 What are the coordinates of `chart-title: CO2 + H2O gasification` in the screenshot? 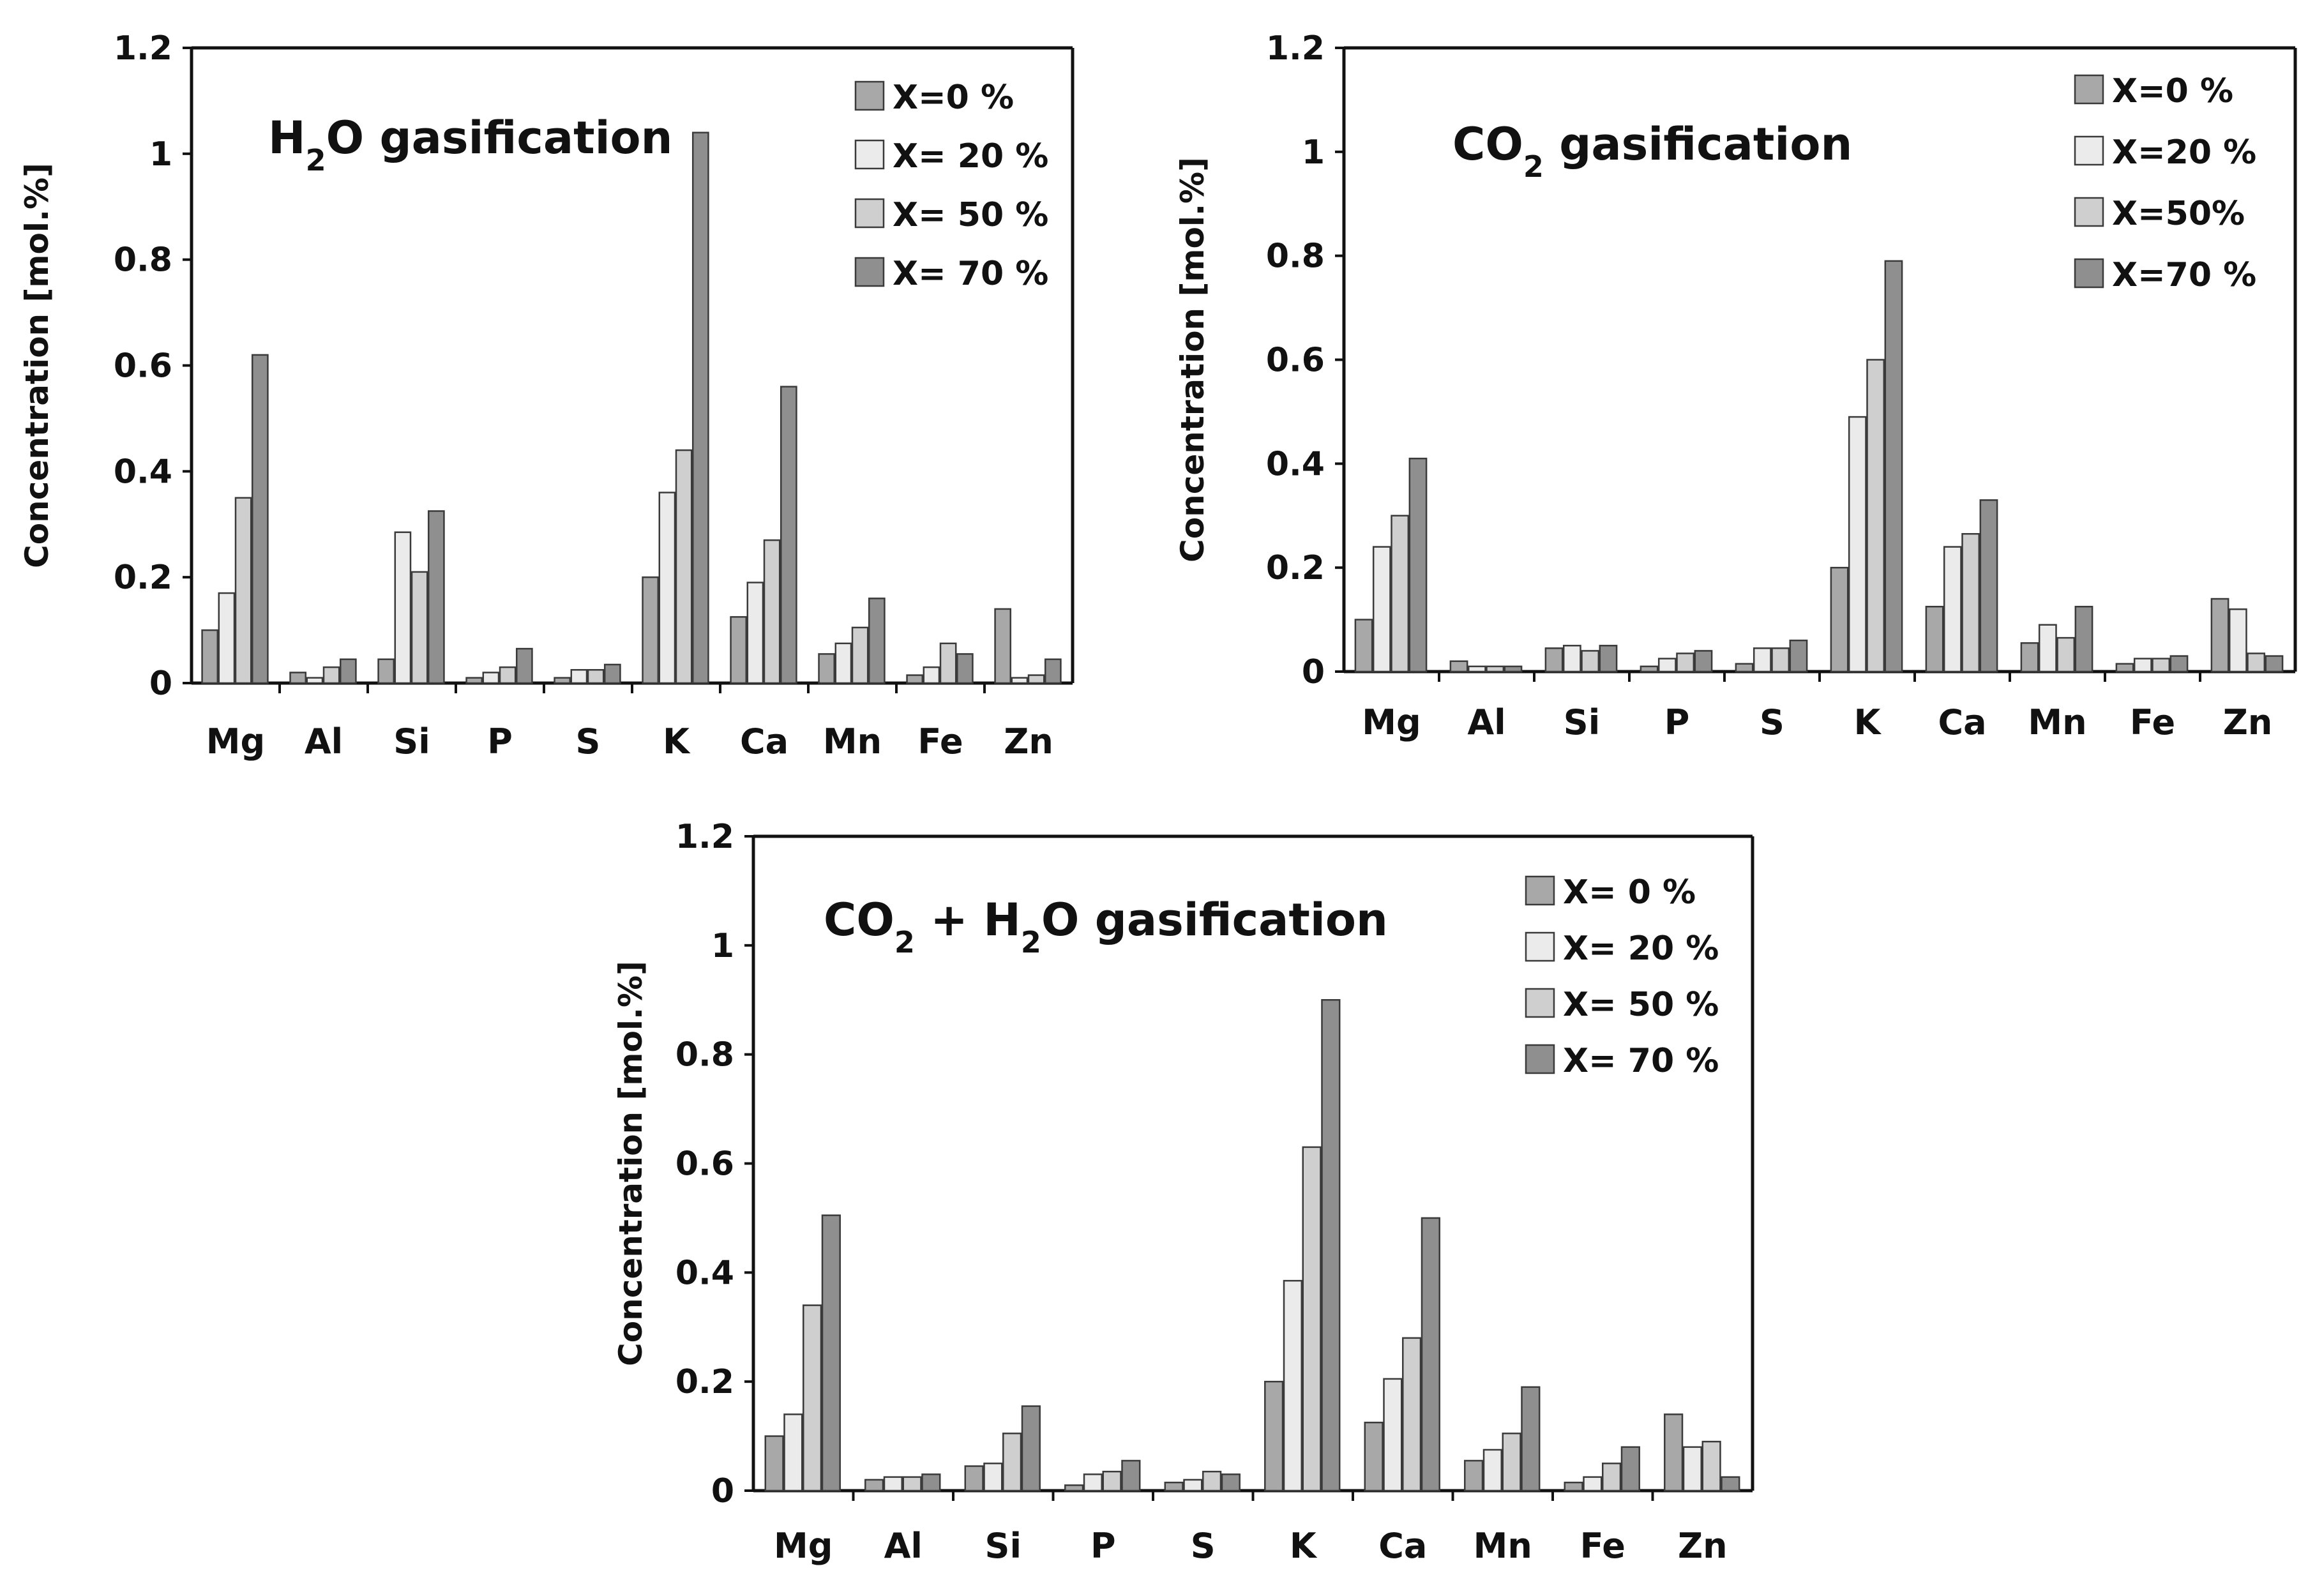 It's located at (1106, 927).